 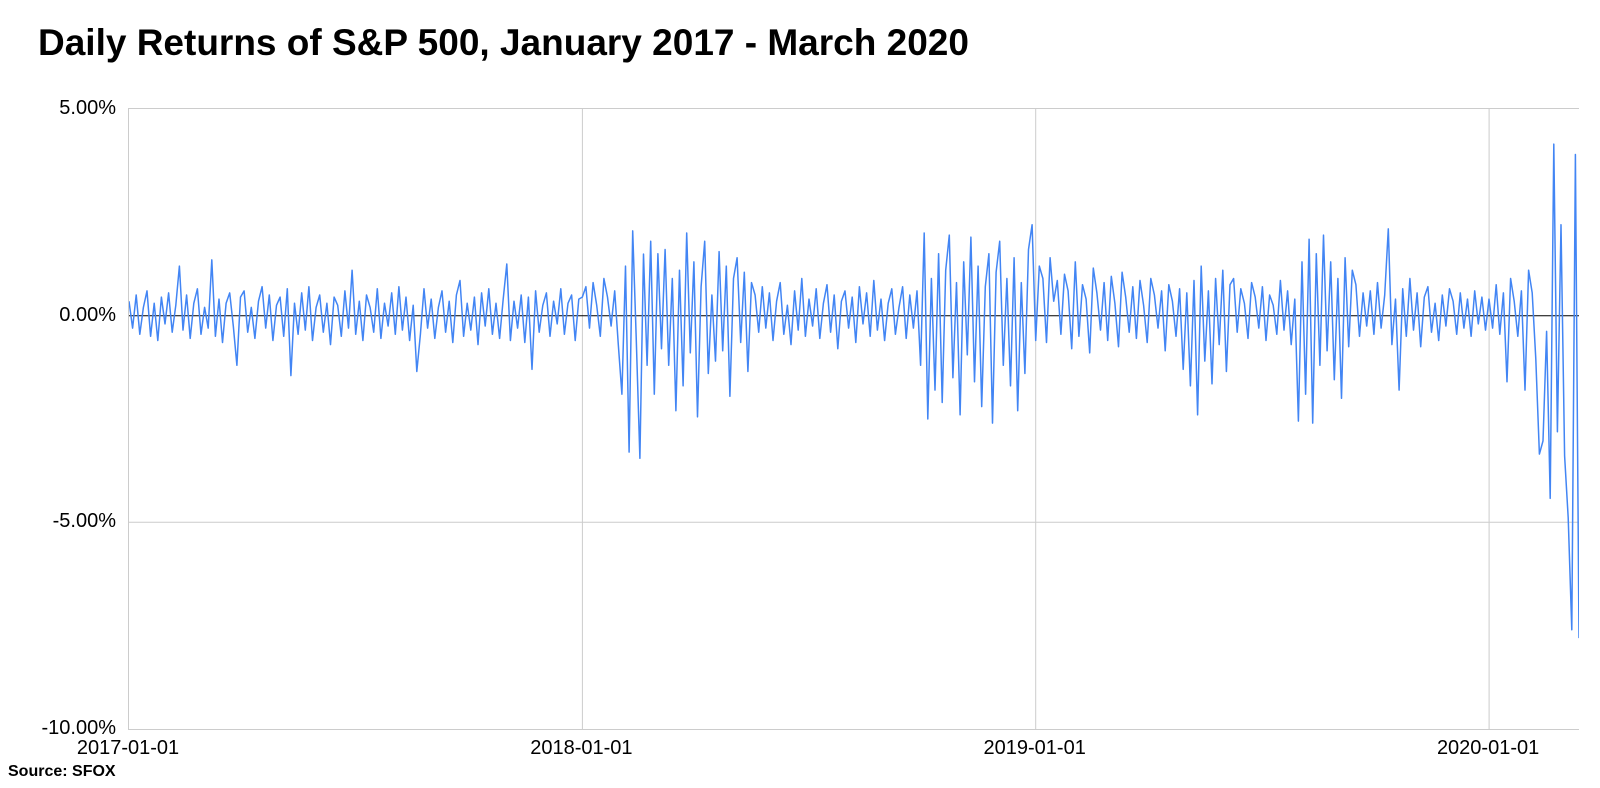 I want to click on y-axis-tick-label: 5.00%, so click(x=87, y=108).